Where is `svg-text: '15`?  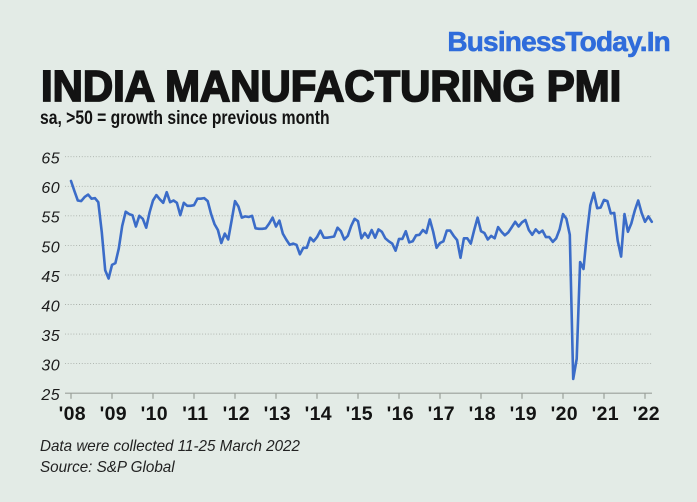 svg-text: '15 is located at coordinates (359, 414).